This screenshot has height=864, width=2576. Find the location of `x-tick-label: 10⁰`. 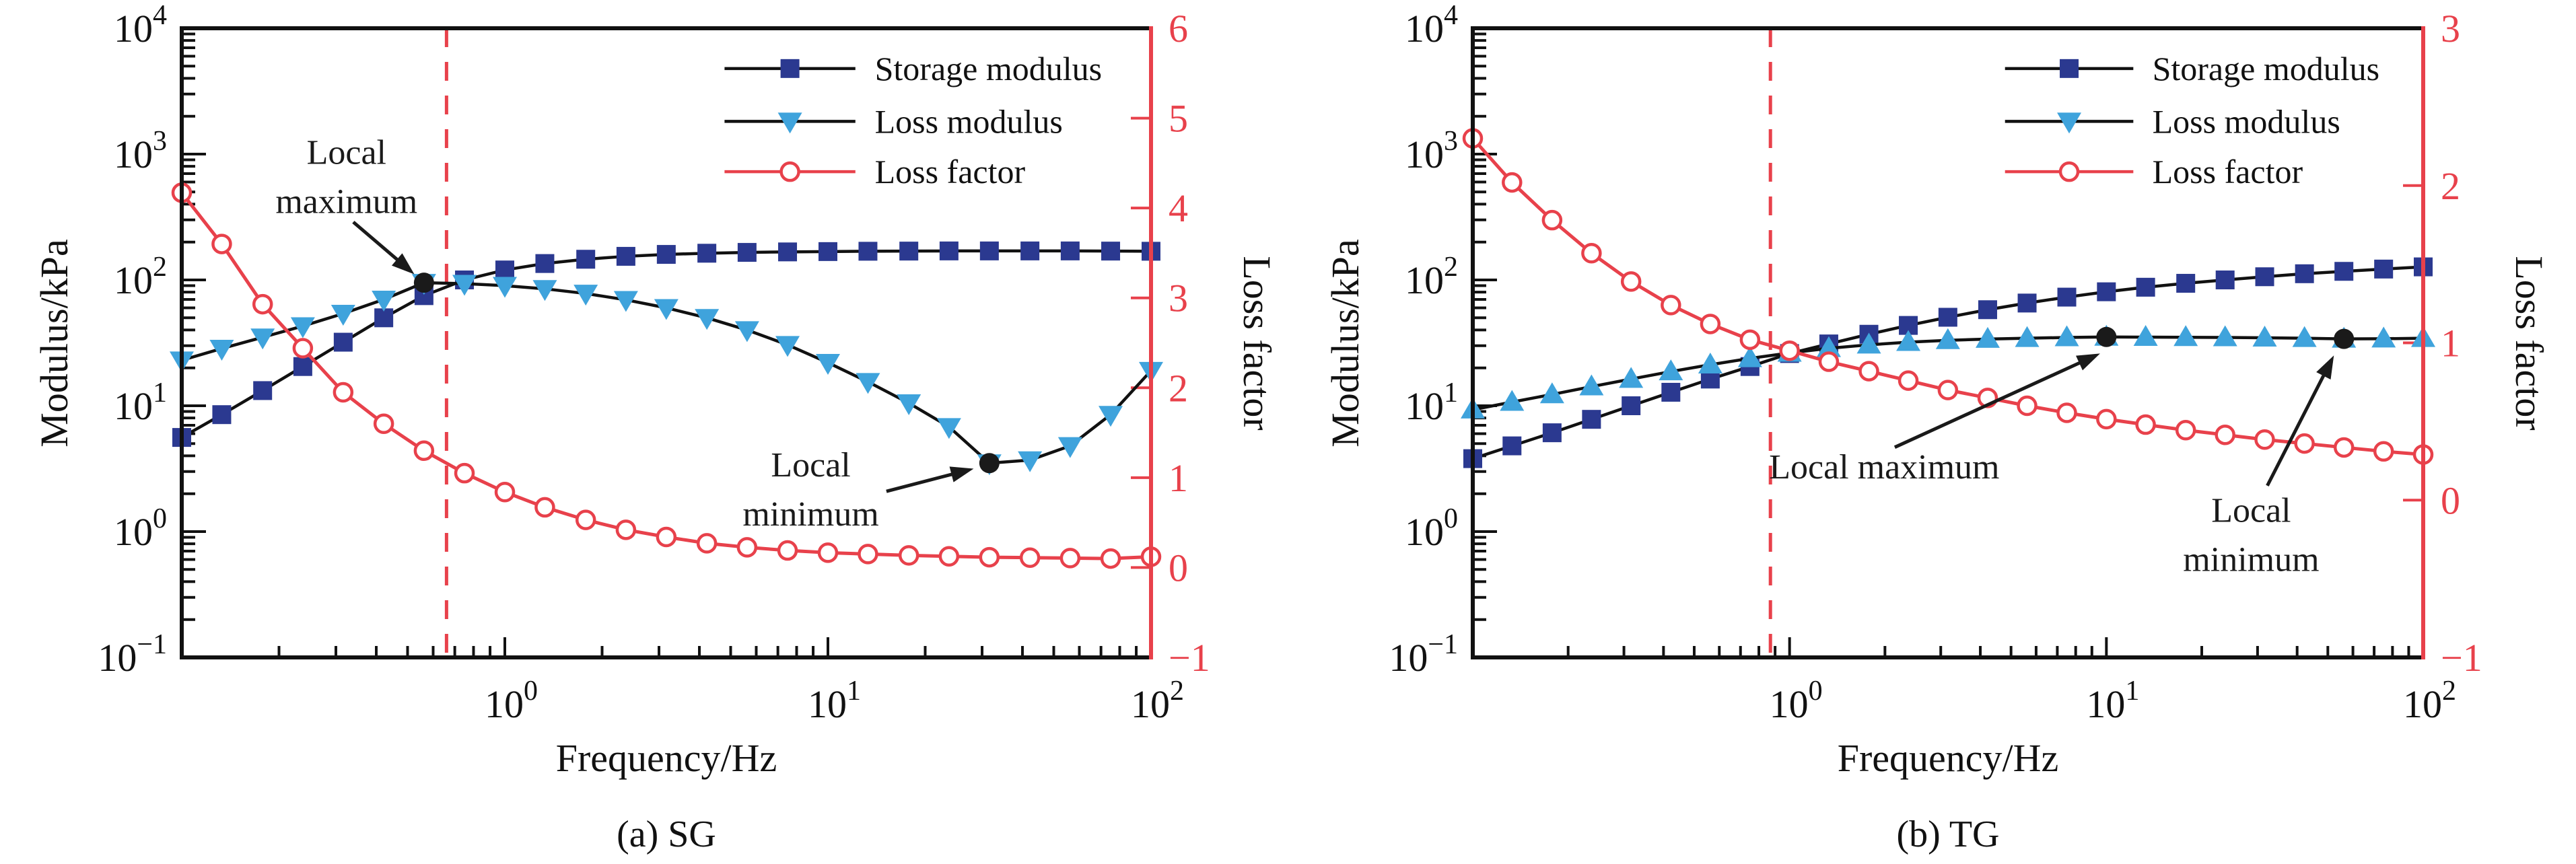

x-tick-label: 10⁰ is located at coordinates (511, 701).